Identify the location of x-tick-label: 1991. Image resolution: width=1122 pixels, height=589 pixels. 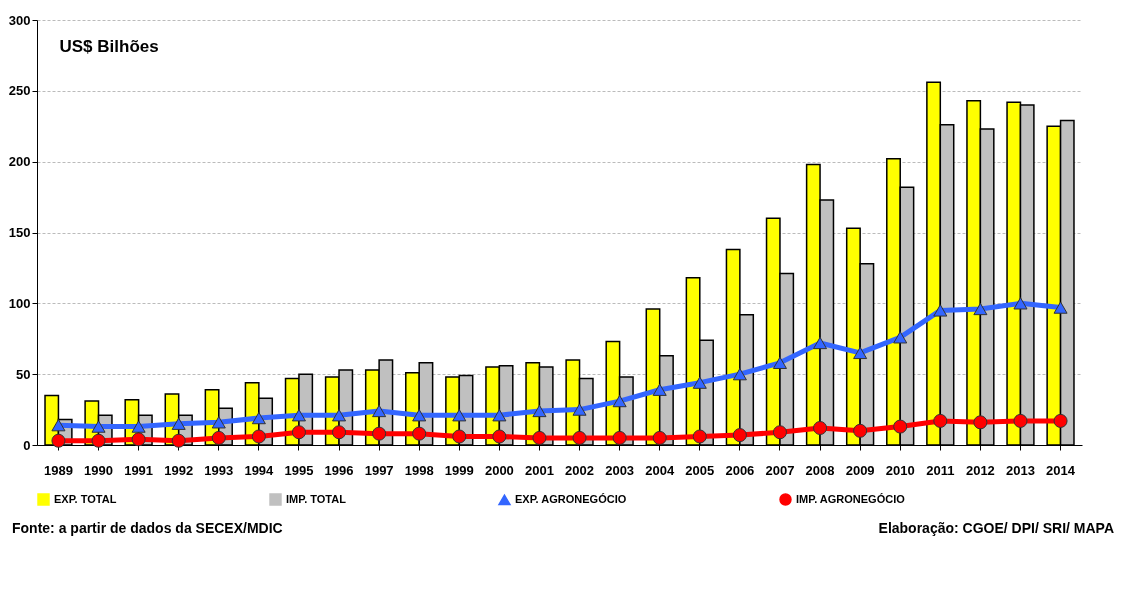
(139, 470).